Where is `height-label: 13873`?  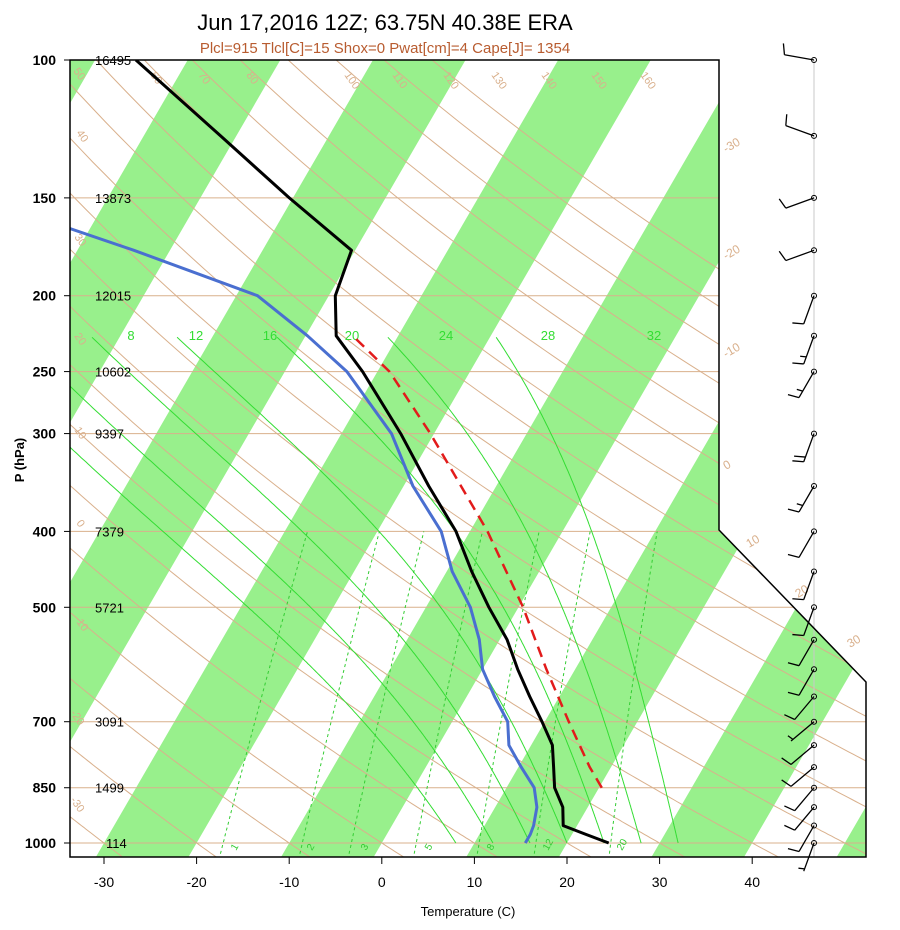 height-label: 13873 is located at coordinates (113, 198).